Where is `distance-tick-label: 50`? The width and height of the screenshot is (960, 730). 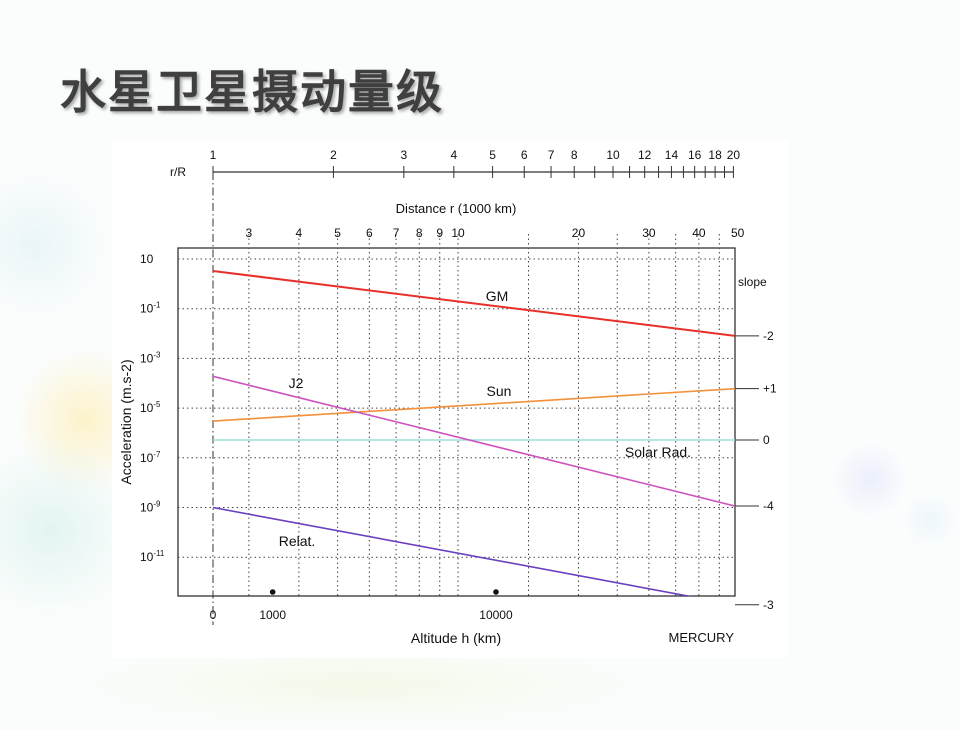 distance-tick-label: 50 is located at coordinates (738, 233).